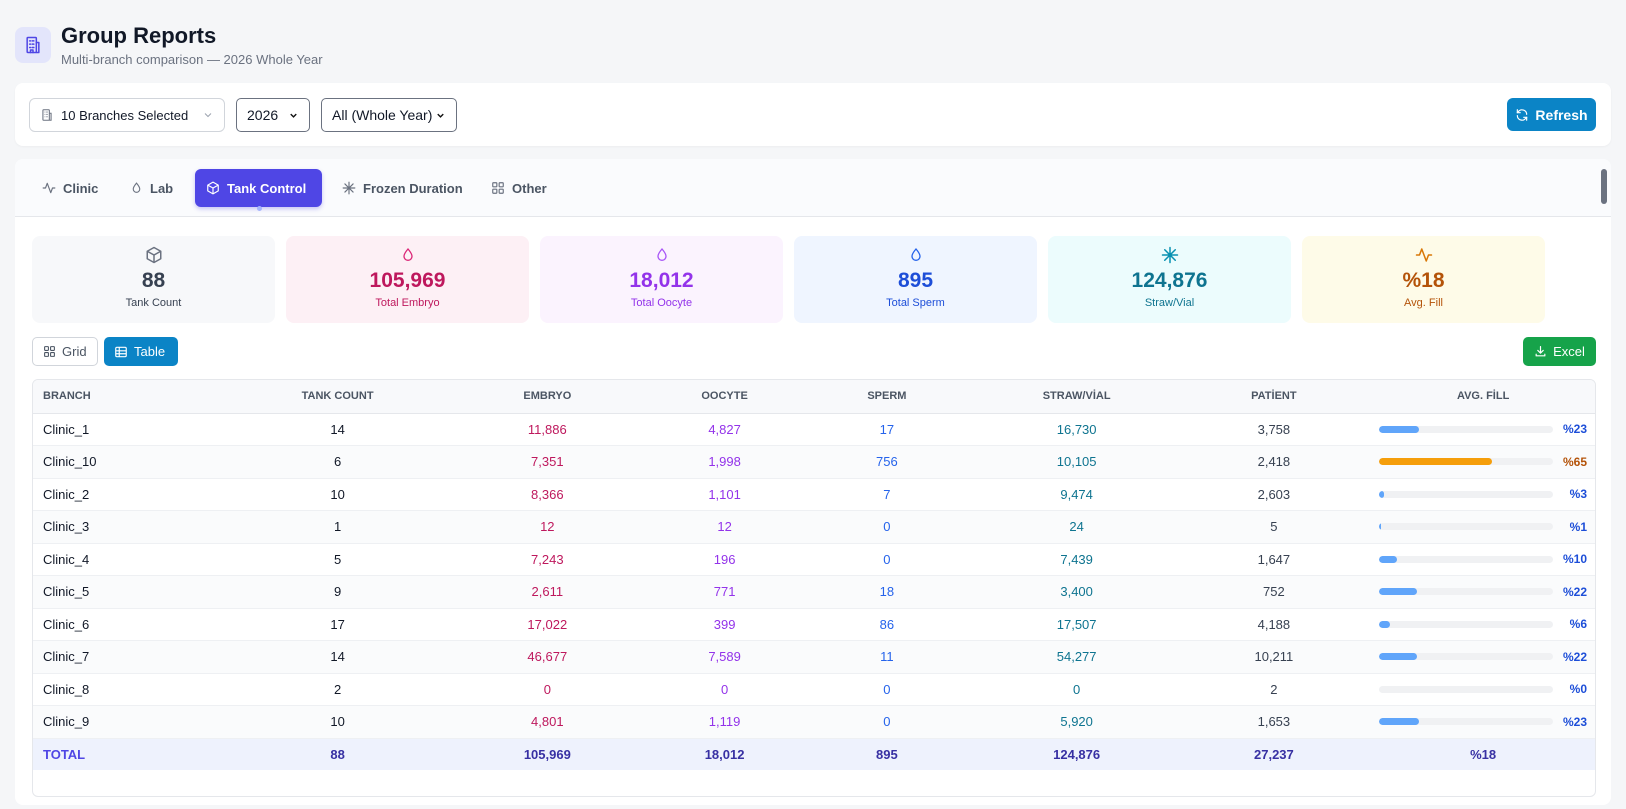 Image resolution: width=1626 pixels, height=809 pixels. What do you see at coordinates (1423, 303) in the screenshot?
I see `stat-label: Avg. Fill` at bounding box center [1423, 303].